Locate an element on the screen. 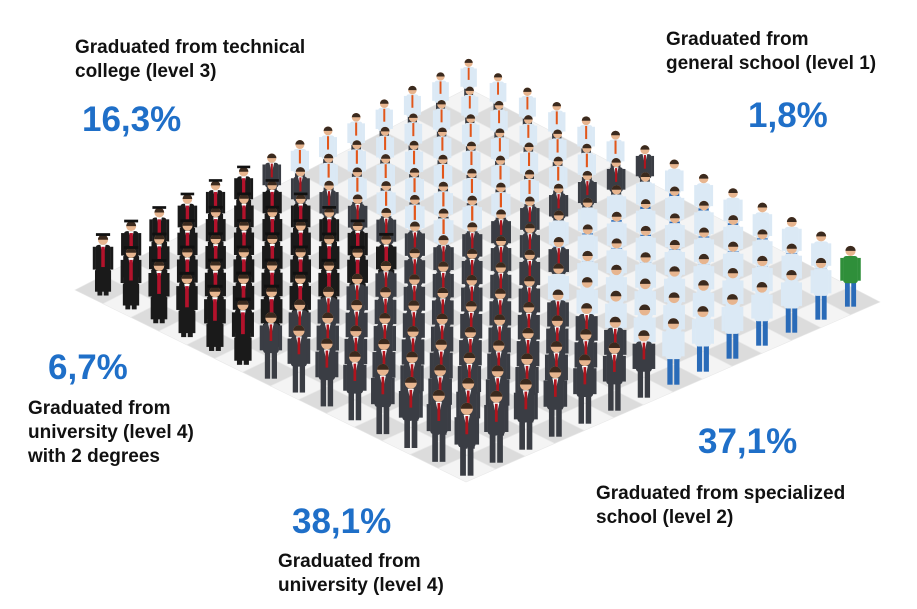 This screenshot has width=917, height=609. specialized-school-percent: 37,1% is located at coordinates (748, 441).